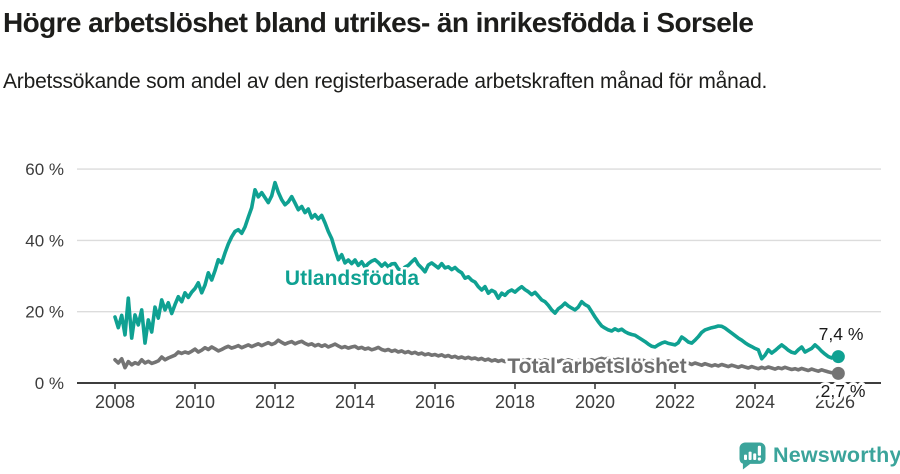 The width and height of the screenshot is (900, 474). What do you see at coordinates (115, 402) in the screenshot?
I see `x-axis-label: 2008` at bounding box center [115, 402].